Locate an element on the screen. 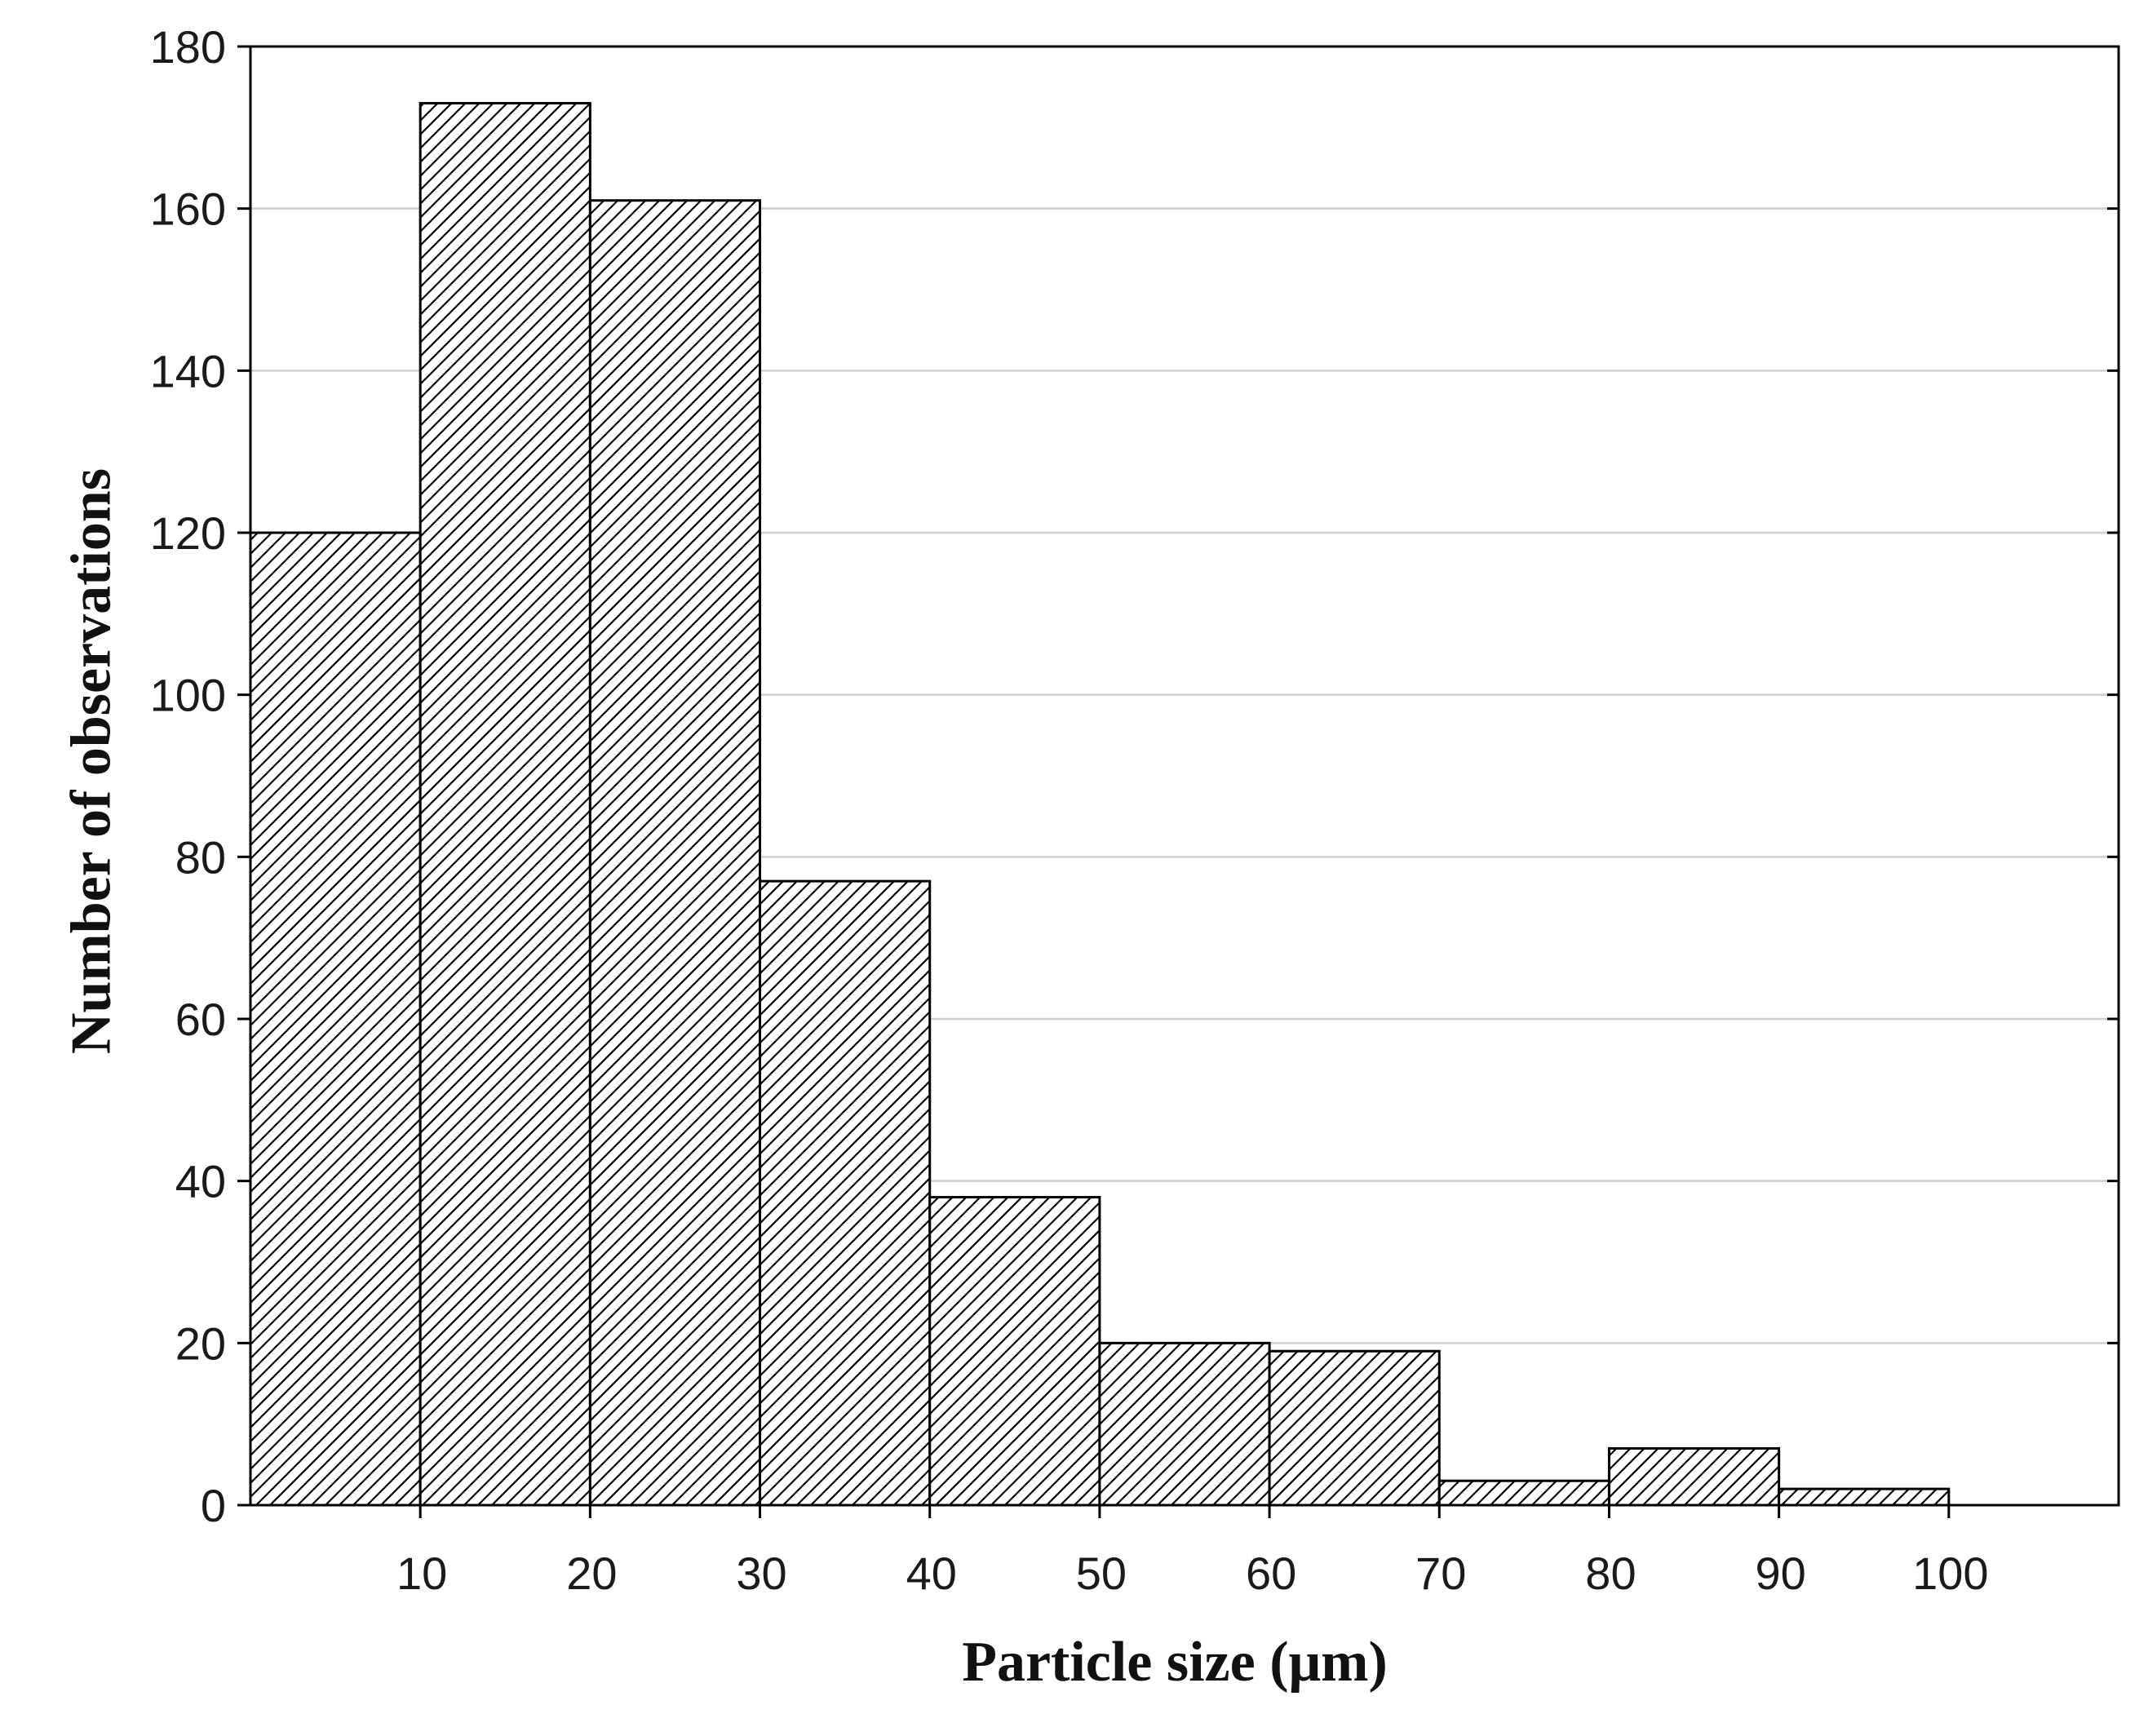 The image size is (2148, 1736). x-tick-label-30: 30 is located at coordinates (761, 1573).